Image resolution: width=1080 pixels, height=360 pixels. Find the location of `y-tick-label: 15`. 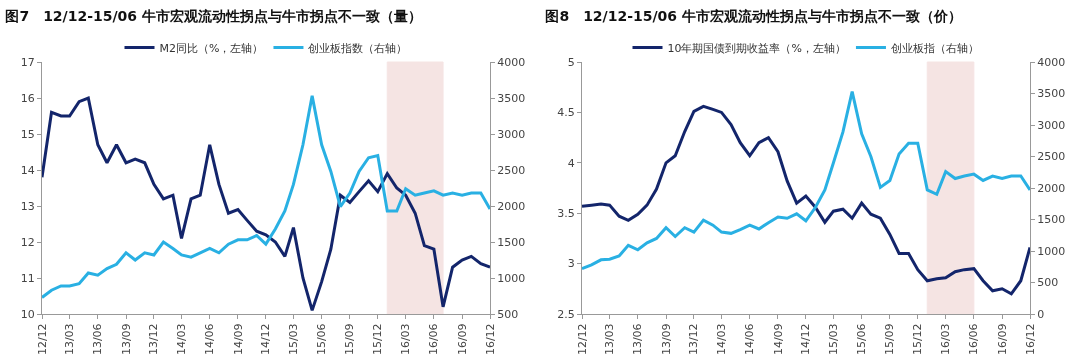

y-tick-label: 15 is located at coordinates (27, 134).